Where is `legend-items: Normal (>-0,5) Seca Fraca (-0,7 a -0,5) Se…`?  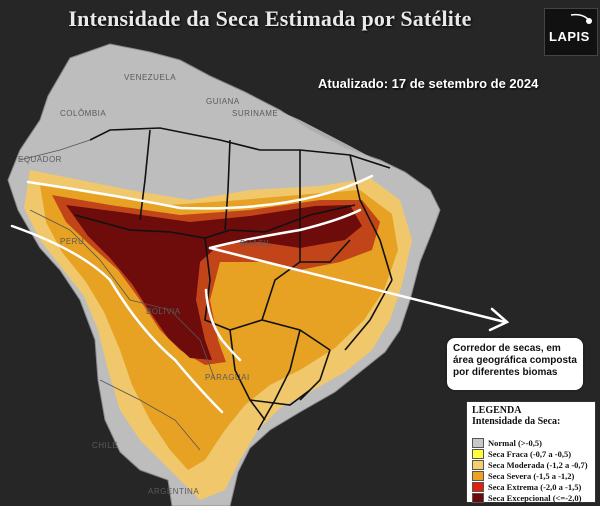 legend-items: Normal (>-0,5) Seca Fraca (-0,7 a -0,5) Se… is located at coordinates (531, 470).